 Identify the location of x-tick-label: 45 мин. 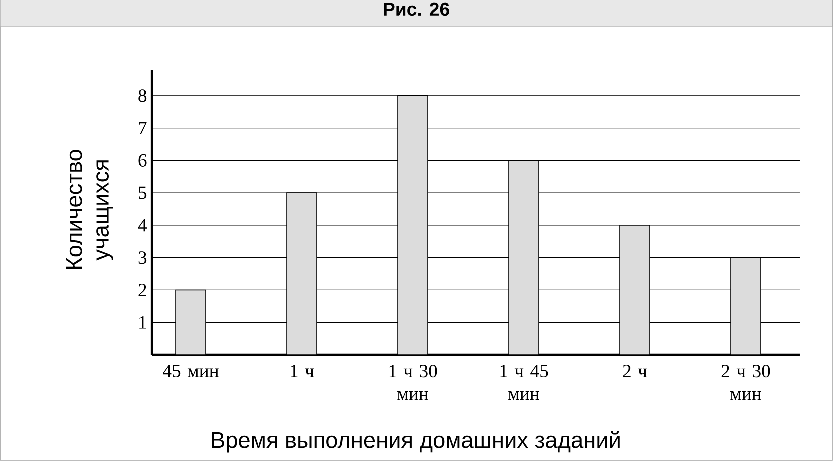
(191, 371).